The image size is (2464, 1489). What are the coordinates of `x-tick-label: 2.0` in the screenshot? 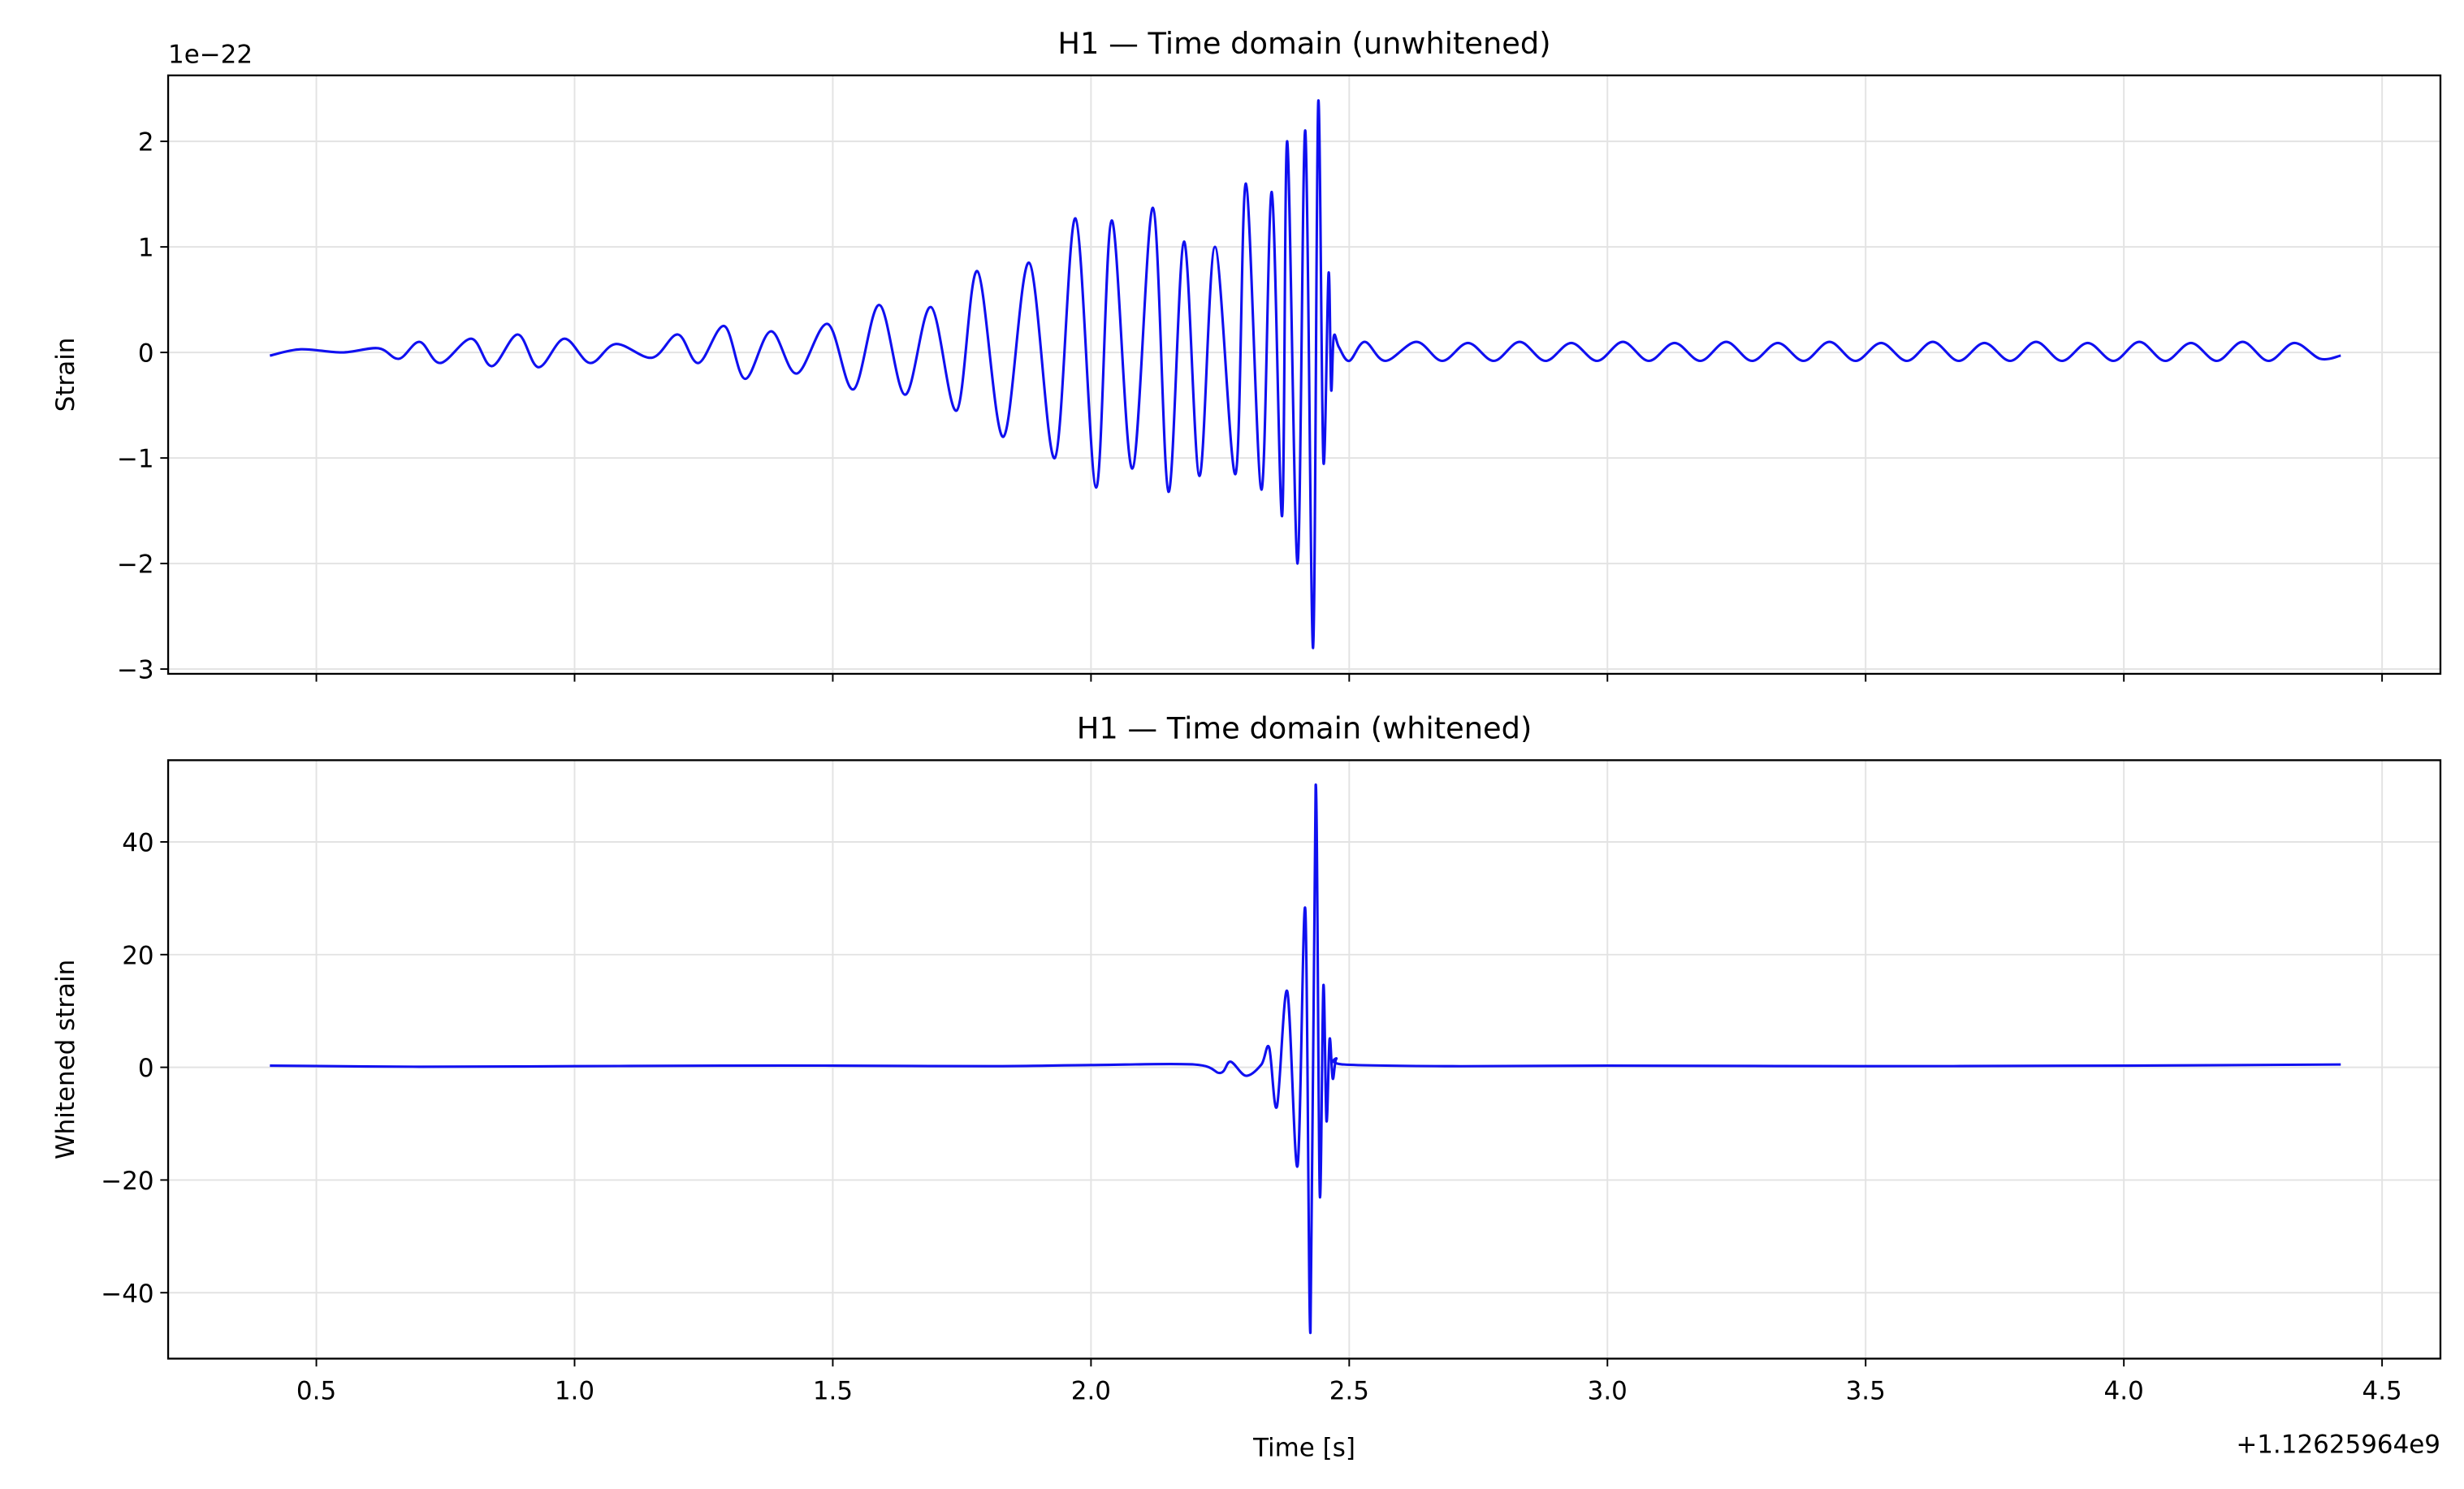 It's located at (1091, 1391).